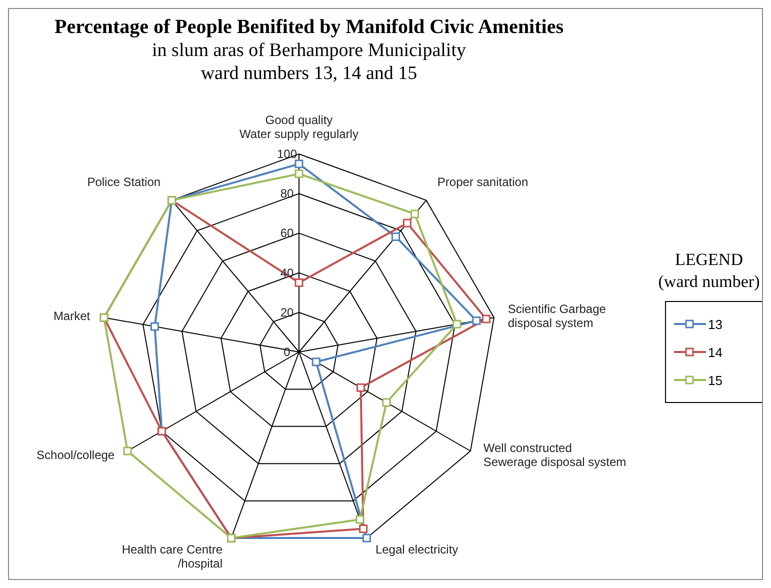 This screenshot has height=588, width=771. Describe the element at coordinates (287, 312) in the screenshot. I see `y-tick-label: 20` at that location.